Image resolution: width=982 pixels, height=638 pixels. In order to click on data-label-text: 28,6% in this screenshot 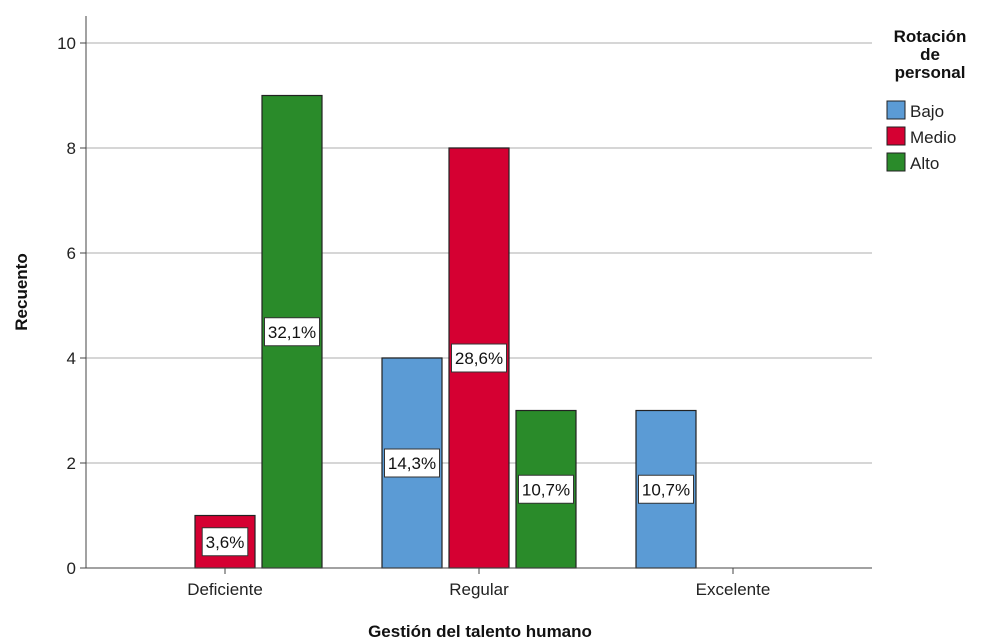, I will do `click(479, 358)`.